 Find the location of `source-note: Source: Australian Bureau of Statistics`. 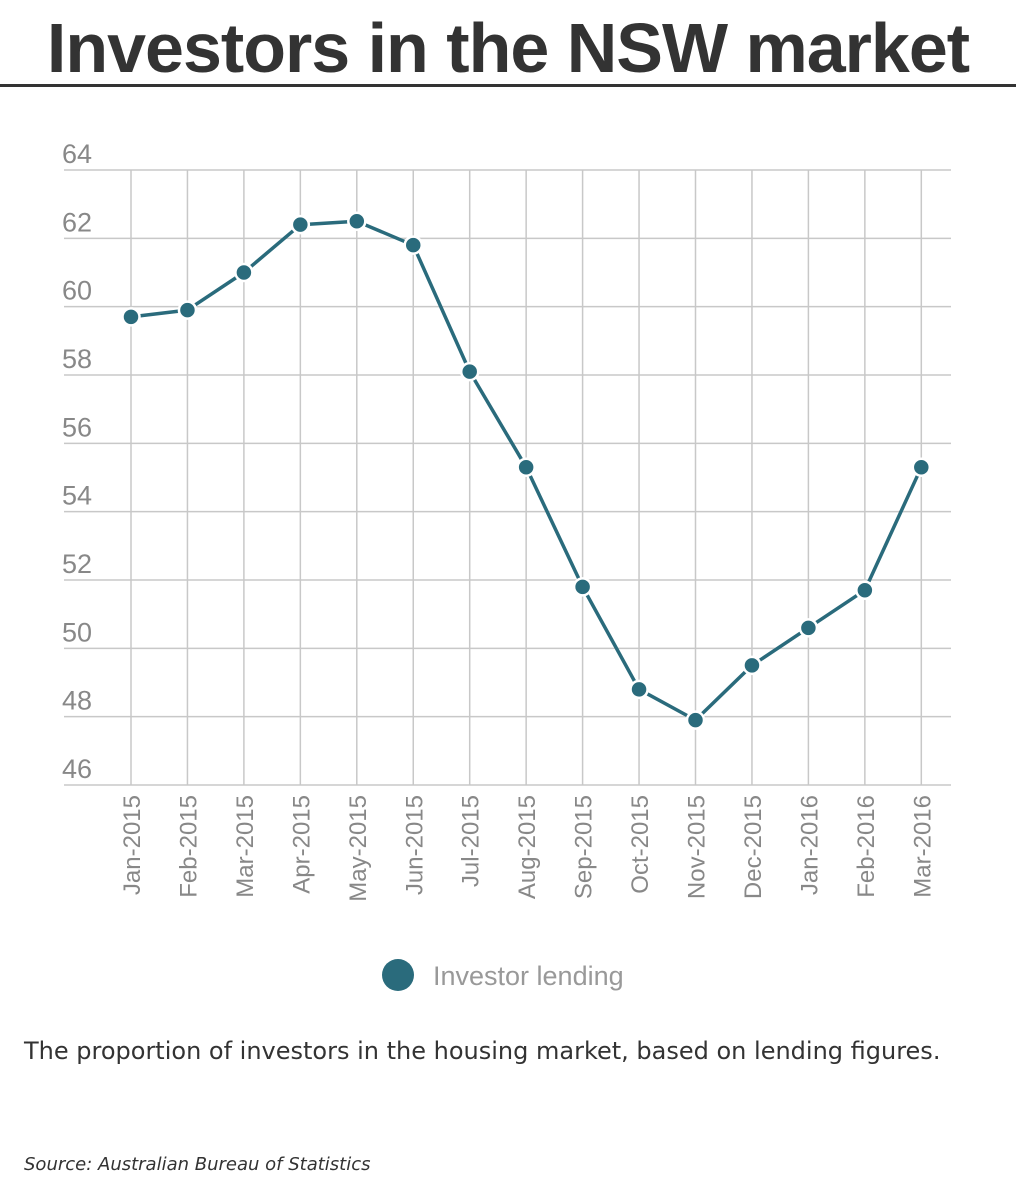

source-note: Source: Australian Bureau of Statistics is located at coordinates (197, 1164).